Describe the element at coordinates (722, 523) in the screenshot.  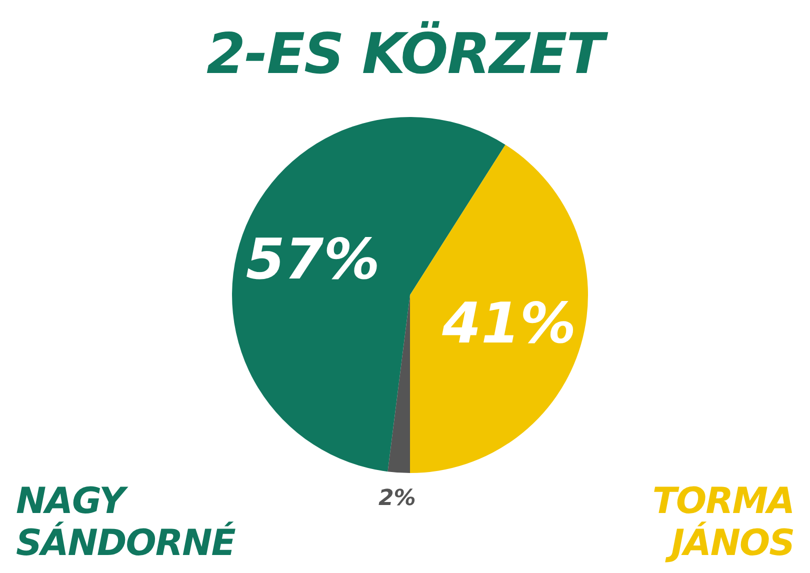
I see `slice-label: TORMA JÁNOS` at that location.